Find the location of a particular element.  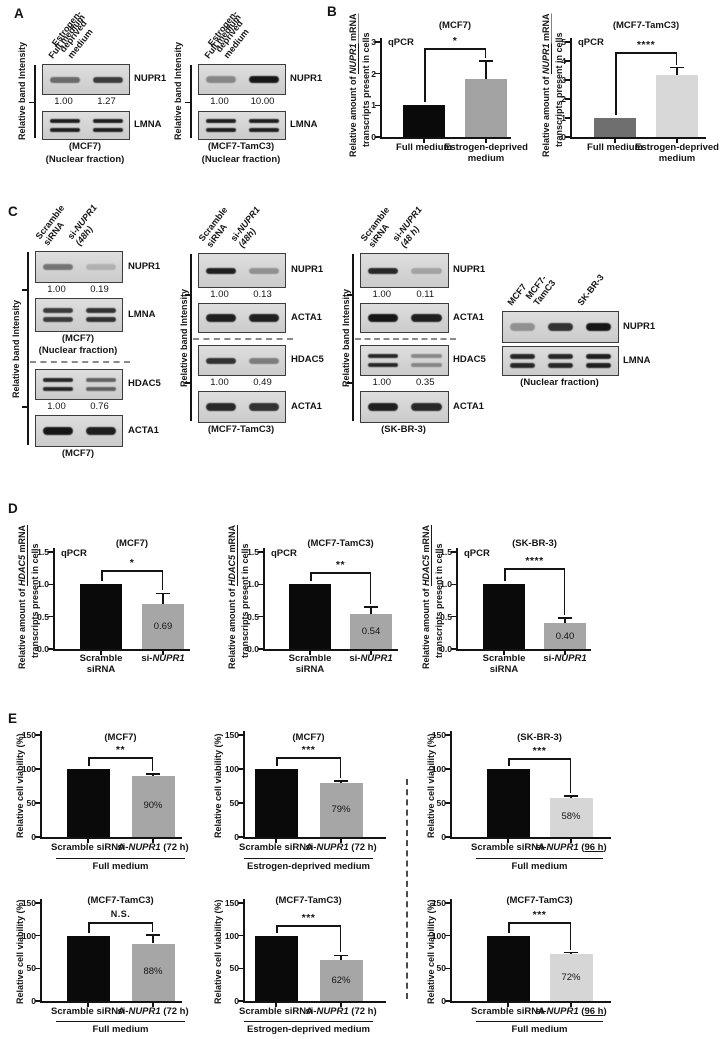

x-category-label: Scramble siRNA is located at coordinates (88, 1011).